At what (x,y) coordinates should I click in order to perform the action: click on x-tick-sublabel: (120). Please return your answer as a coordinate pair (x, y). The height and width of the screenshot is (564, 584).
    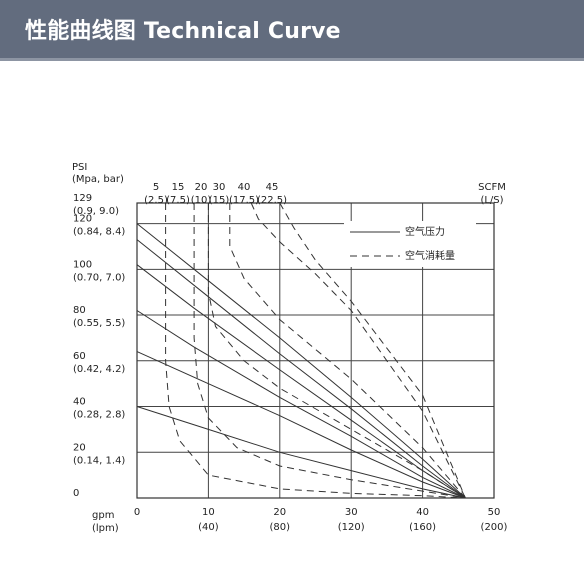
    Looking at the image, I should click on (351, 527).